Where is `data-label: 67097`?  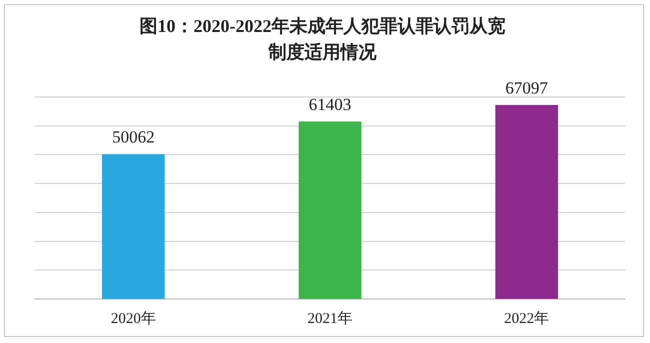 data-label: 67097 is located at coordinates (526, 88).